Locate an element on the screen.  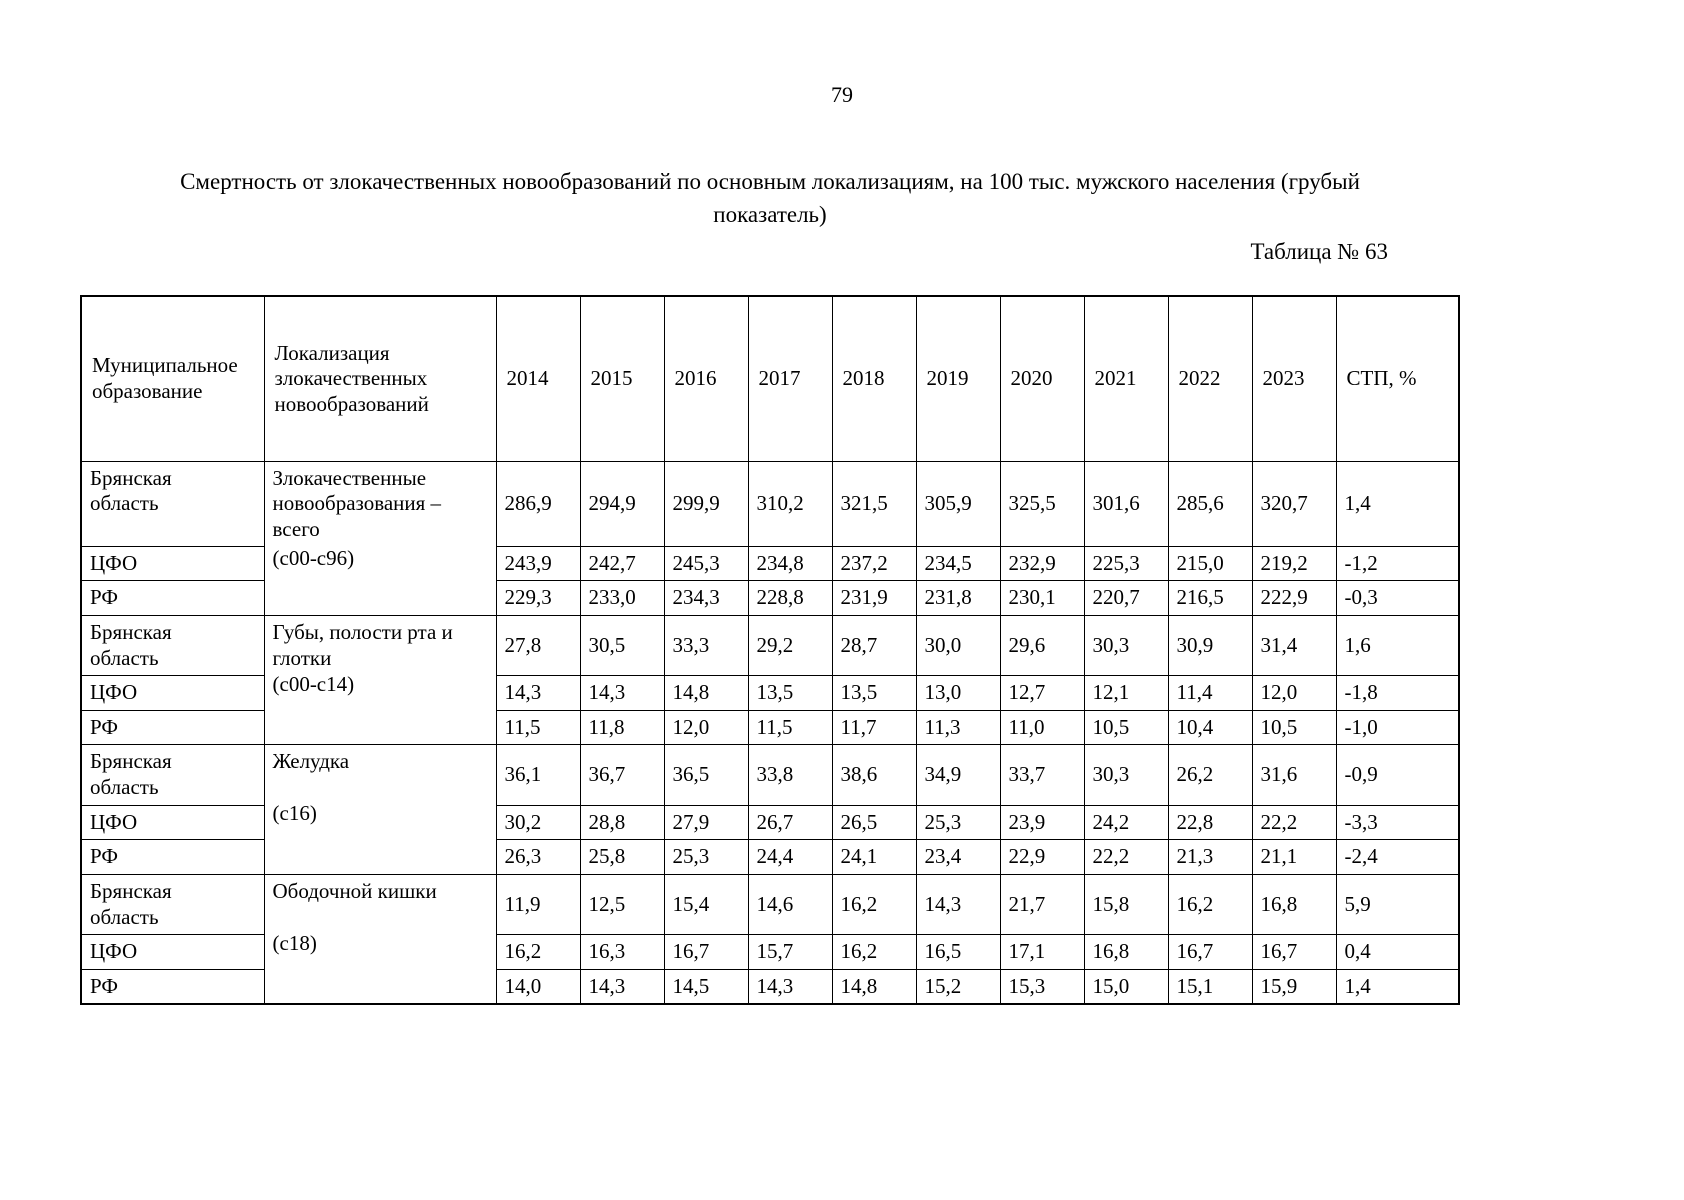
value-cell: 242,7 is located at coordinates (622, 563).